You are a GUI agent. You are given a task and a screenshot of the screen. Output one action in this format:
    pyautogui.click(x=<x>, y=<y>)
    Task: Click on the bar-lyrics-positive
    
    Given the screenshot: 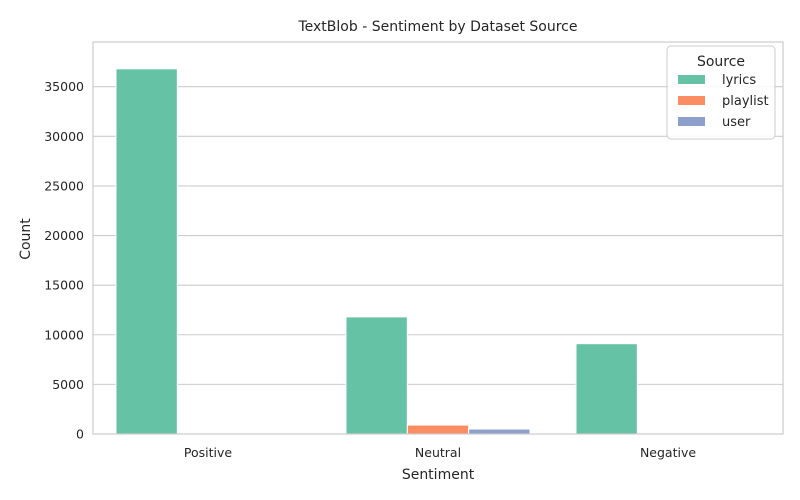 What is the action you would take?
    pyautogui.click(x=146, y=251)
    